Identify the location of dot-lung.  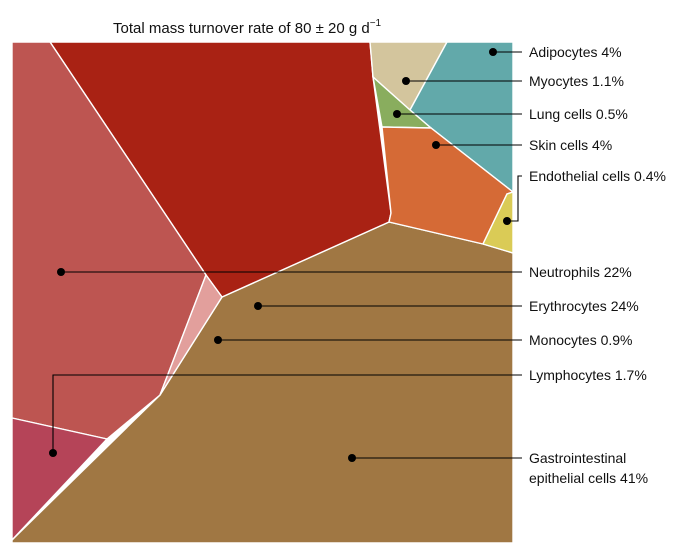
(397, 114).